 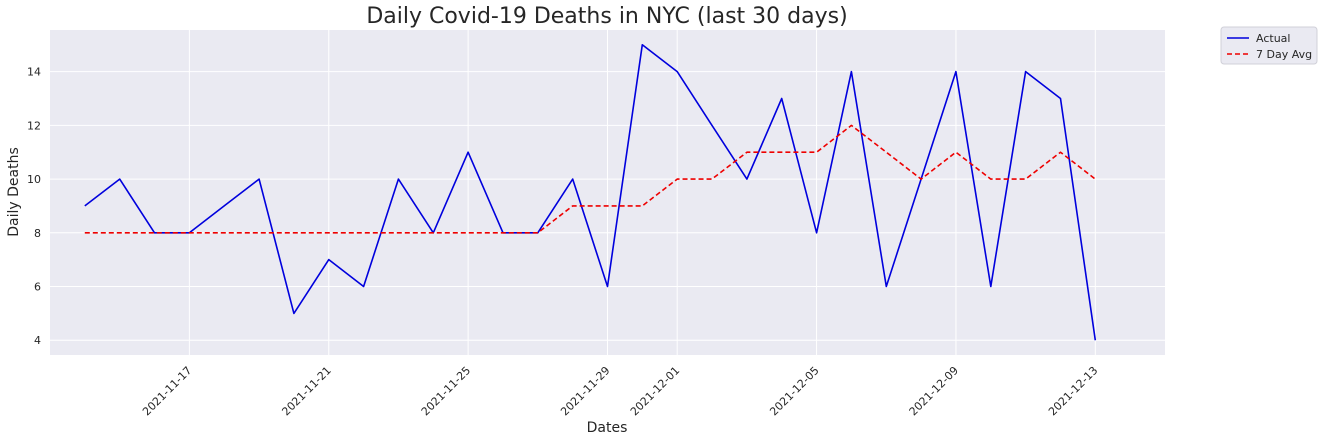 I want to click on legend: Actual 7 Day Avg, so click(x=1269, y=45).